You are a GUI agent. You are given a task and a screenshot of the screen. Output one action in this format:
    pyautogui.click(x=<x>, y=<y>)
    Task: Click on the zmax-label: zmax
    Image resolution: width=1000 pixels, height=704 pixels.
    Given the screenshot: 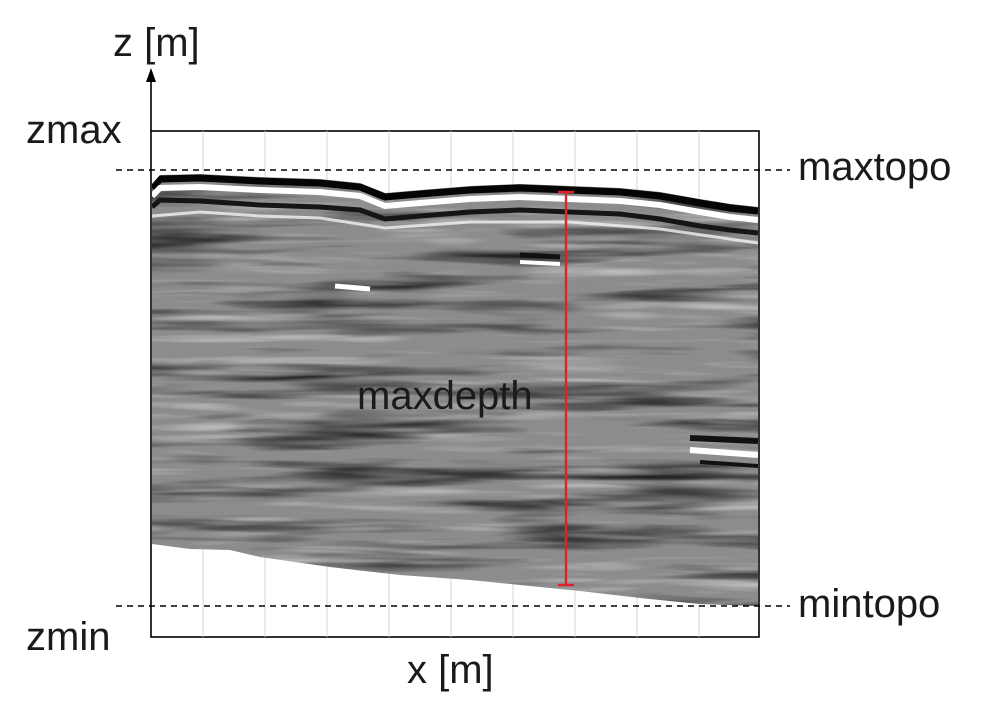 What is the action you would take?
    pyautogui.click(x=74, y=130)
    